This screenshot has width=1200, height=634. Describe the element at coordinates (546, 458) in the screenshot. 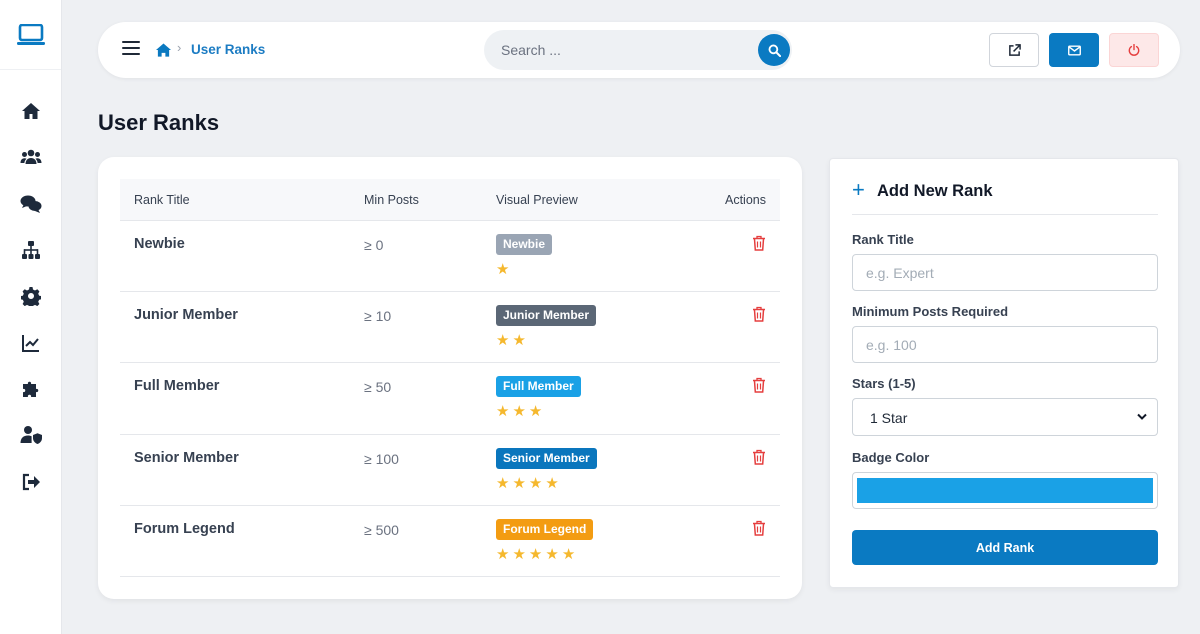

I see `rank-badge: Senior Member` at that location.